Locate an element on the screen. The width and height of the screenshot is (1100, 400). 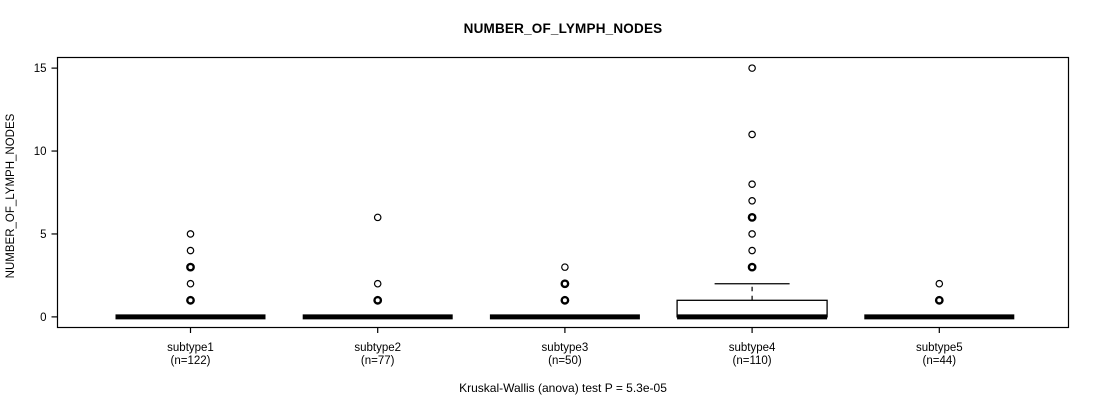
x-tick-label: subtype3 is located at coordinates (565, 348).